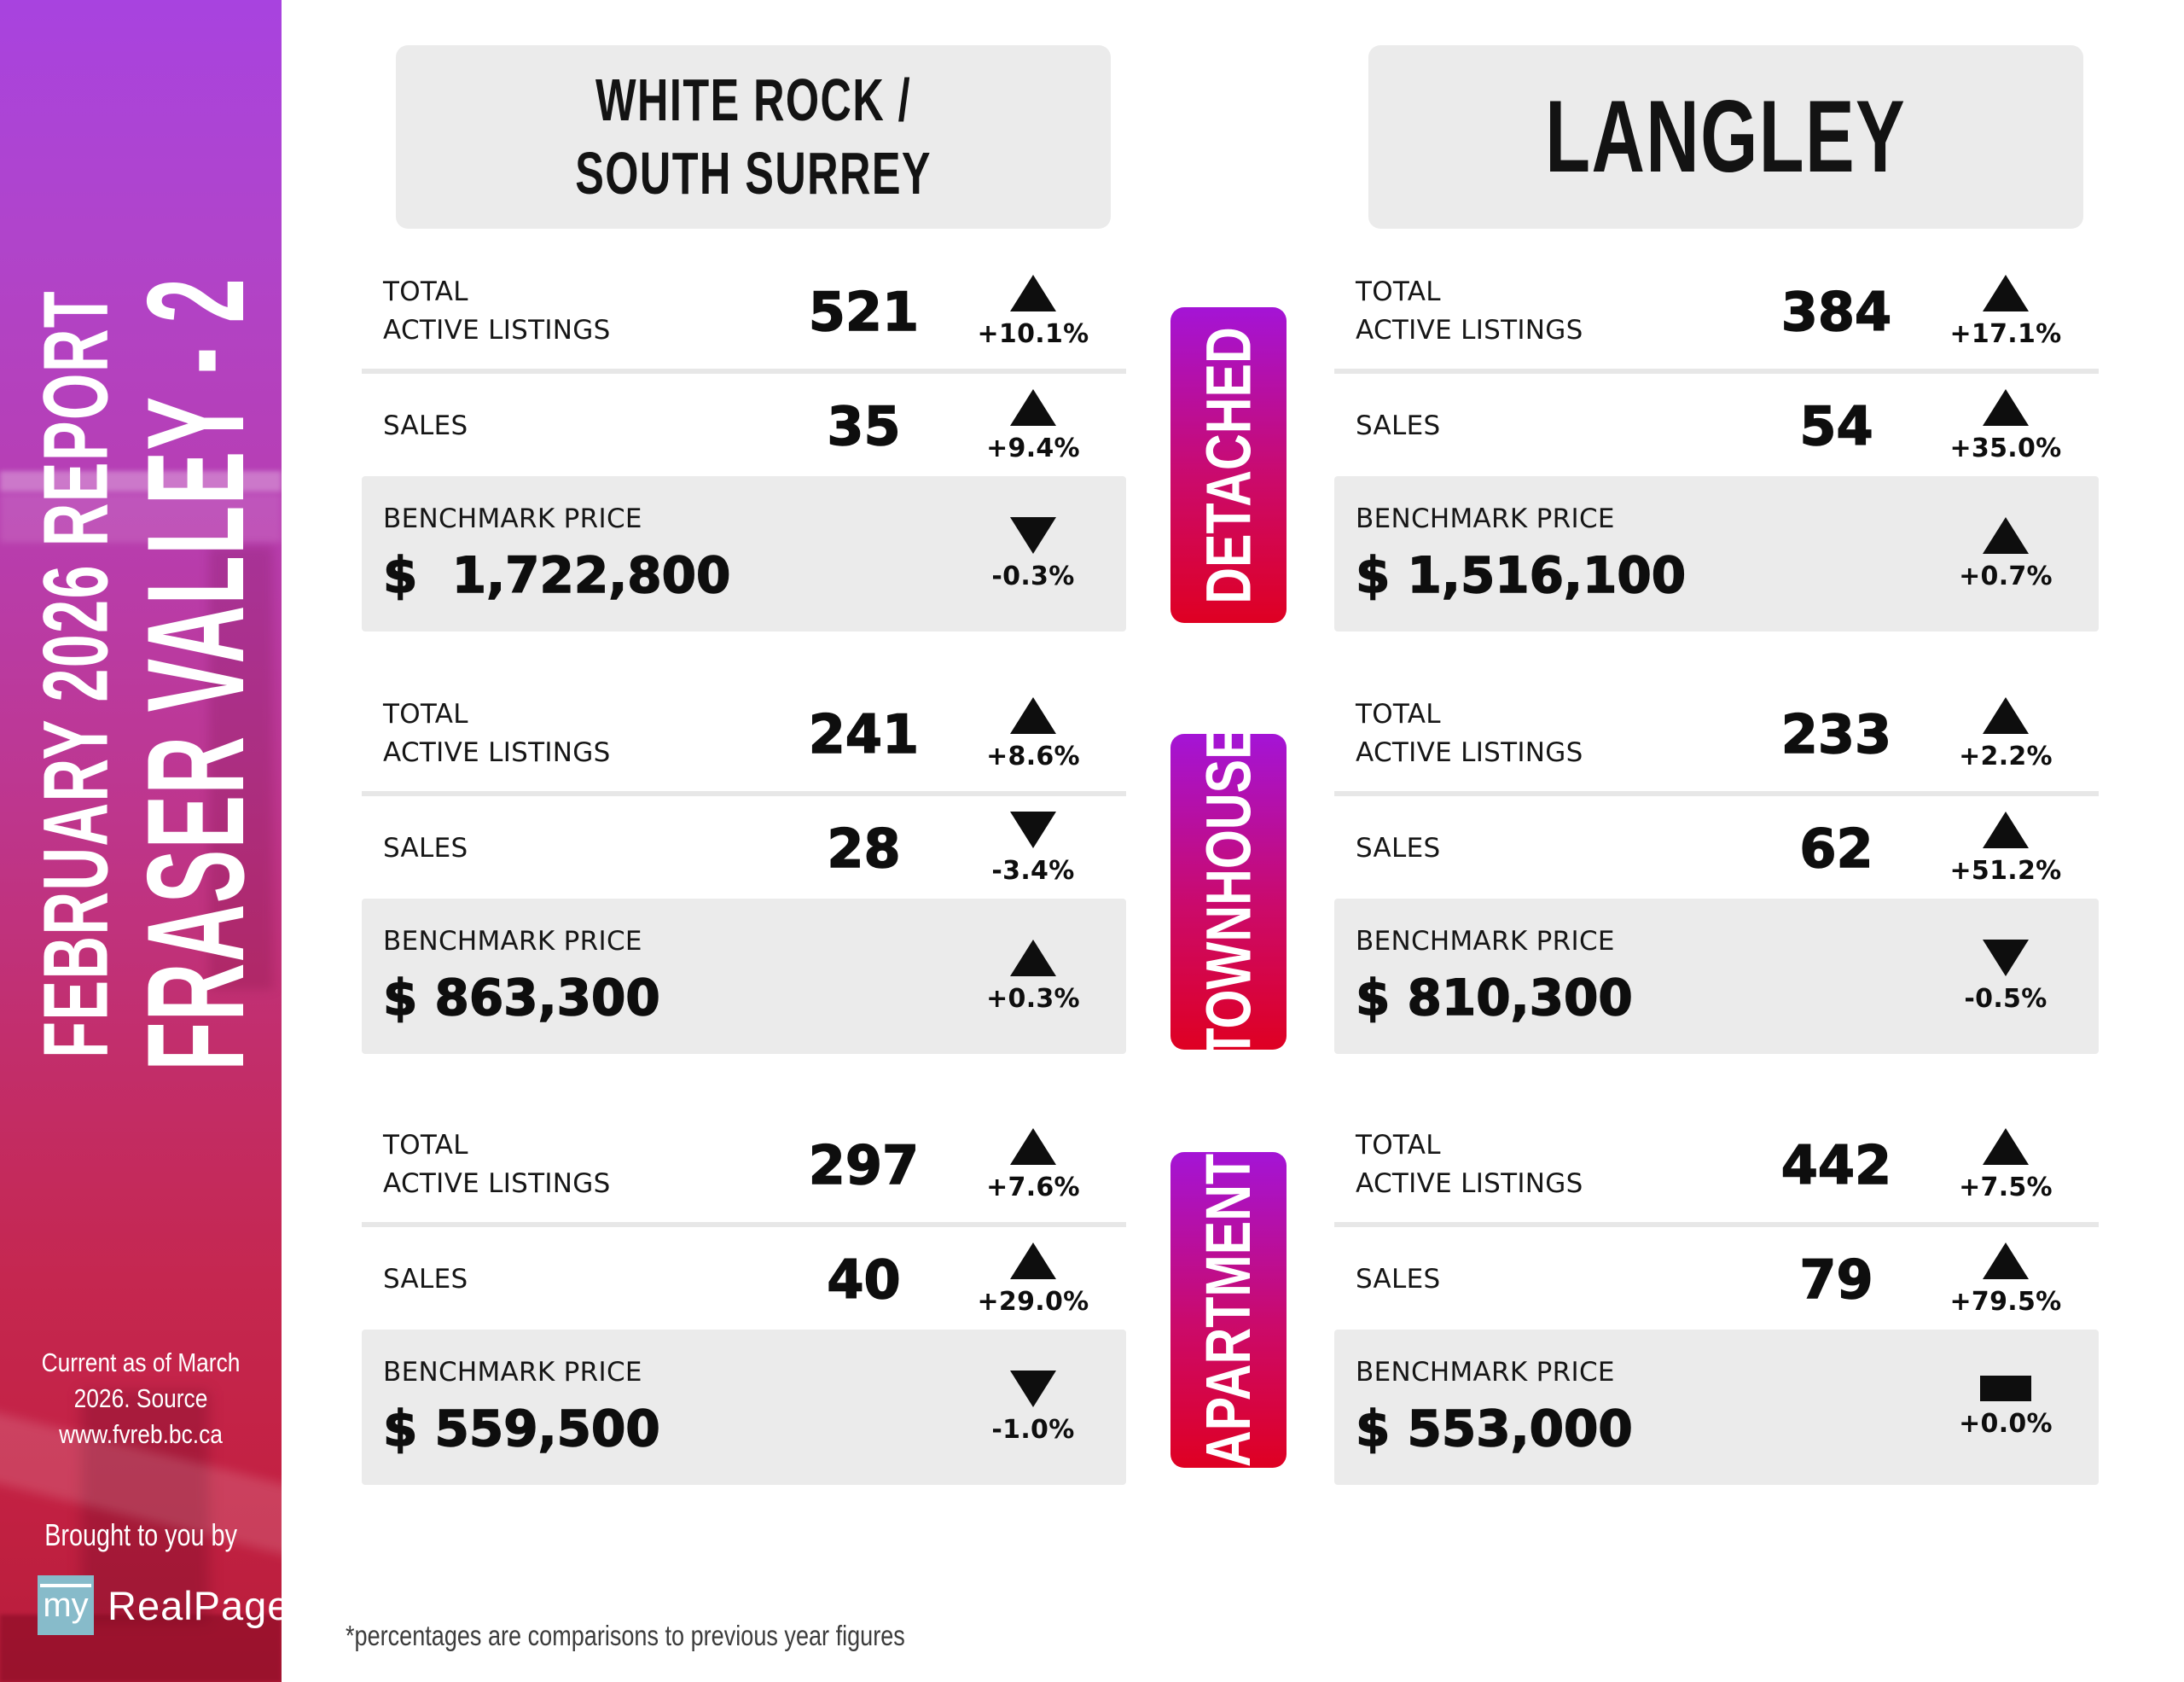 Image resolution: width=2184 pixels, height=1682 pixels. I want to click on column-header-white-rock: WHITE ROCK / SOUTH SURREY, so click(754, 137).